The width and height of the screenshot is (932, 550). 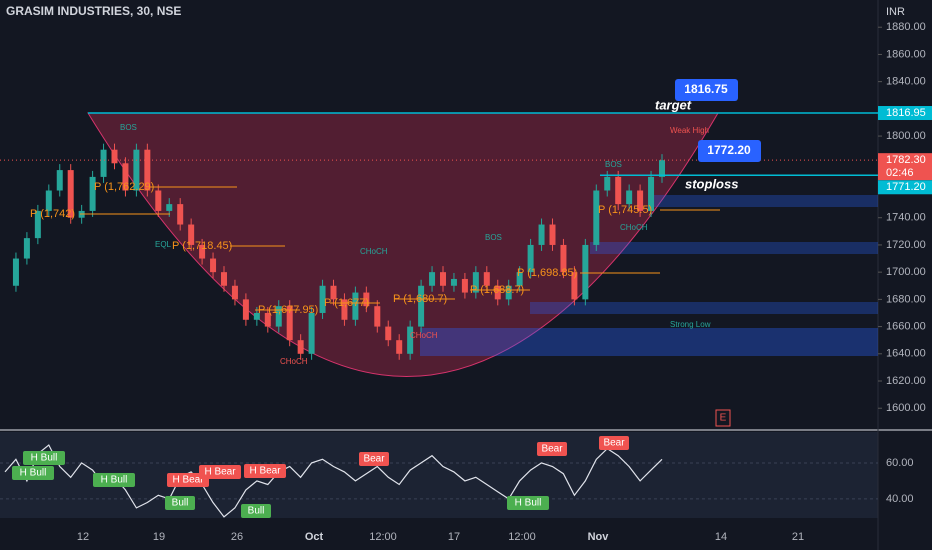 I want to click on y-tick-label: 1680.00, so click(x=906, y=299).